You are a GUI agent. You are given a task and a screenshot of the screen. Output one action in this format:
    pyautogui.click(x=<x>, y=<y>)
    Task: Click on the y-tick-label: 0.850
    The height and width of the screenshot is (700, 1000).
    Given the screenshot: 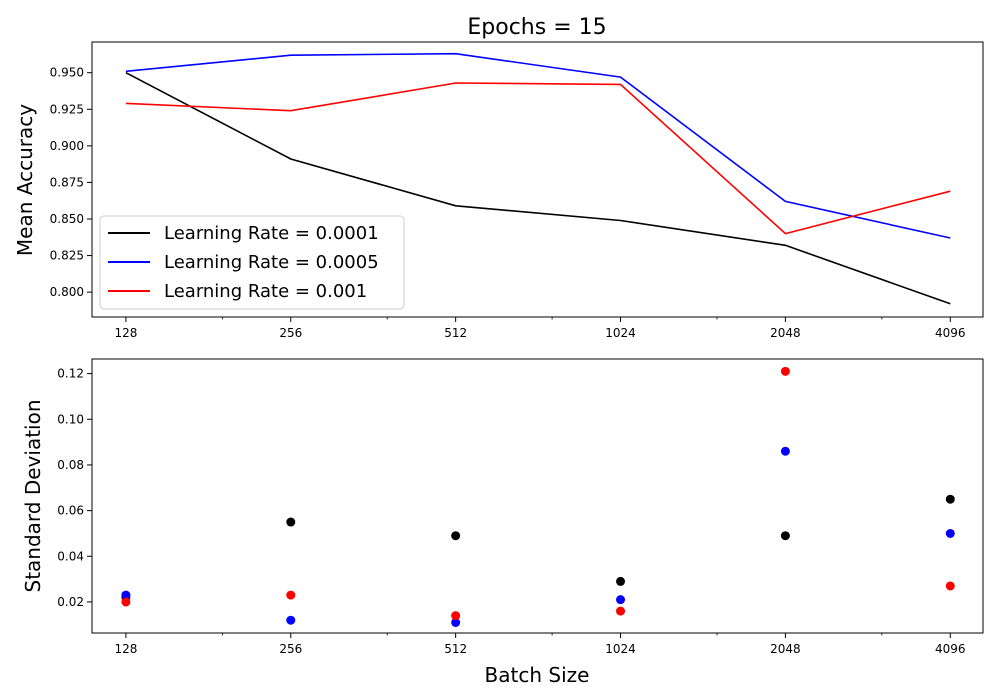 What is the action you would take?
    pyautogui.click(x=67, y=219)
    